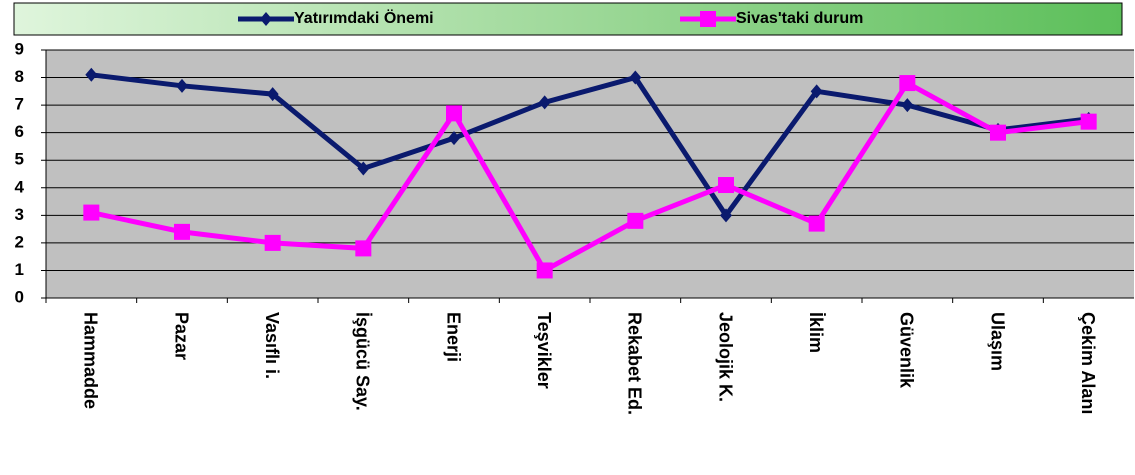  What do you see at coordinates (725, 357) in the screenshot?
I see `x-tick-label: Jeolojik K.` at bounding box center [725, 357].